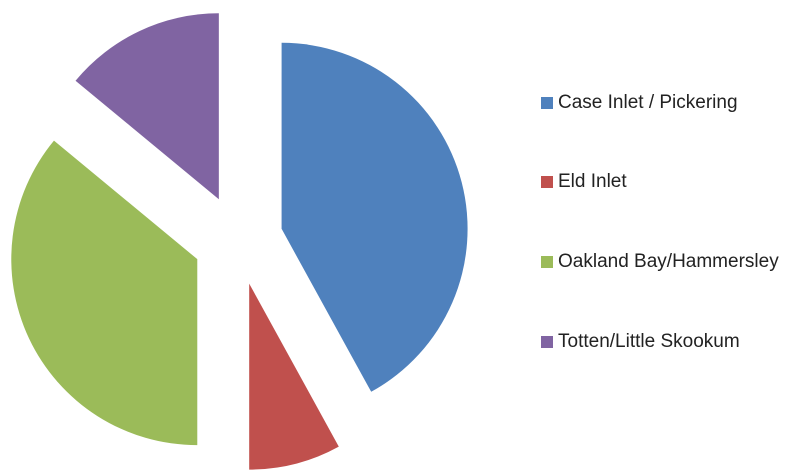  Describe the element at coordinates (668, 261) in the screenshot. I see `legend-label: Oakland Bay/Hammersley` at that location.